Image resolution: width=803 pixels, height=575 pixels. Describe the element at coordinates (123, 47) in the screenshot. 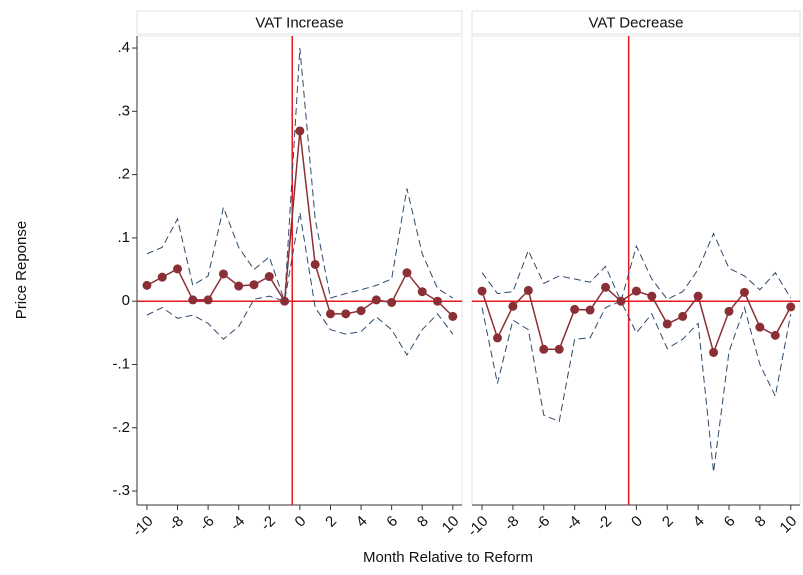

I see `y-tick-label: .4` at that location.